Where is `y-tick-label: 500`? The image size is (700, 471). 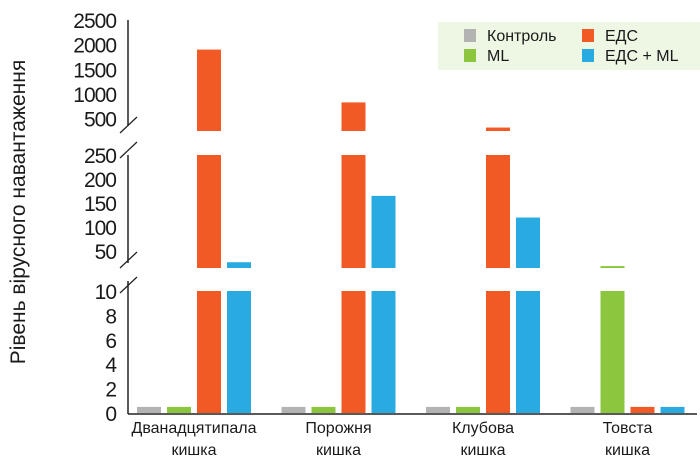
y-tick-label: 500 is located at coordinates (100, 120).